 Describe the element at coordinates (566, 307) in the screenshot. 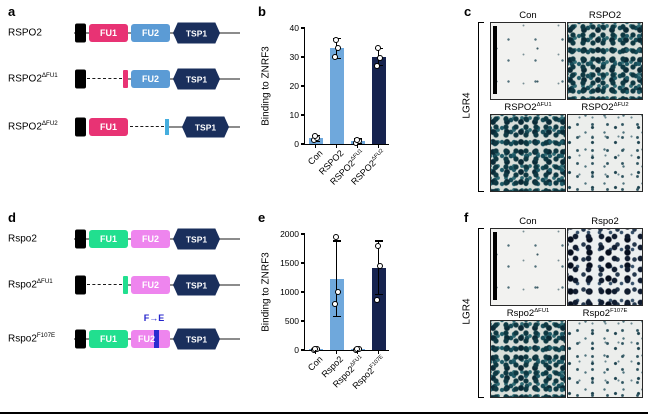

I see `micrograph-grid: Con Rspo2 Rspo2ΔFU1 Rspo2F107E` at that location.